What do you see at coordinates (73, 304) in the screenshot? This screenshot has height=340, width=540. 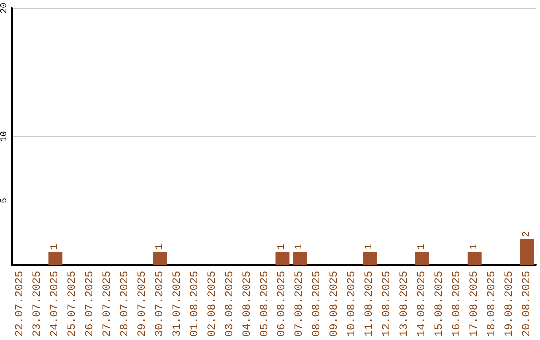 I see `x-tick-label: 25.07.2025` at bounding box center [73, 304].